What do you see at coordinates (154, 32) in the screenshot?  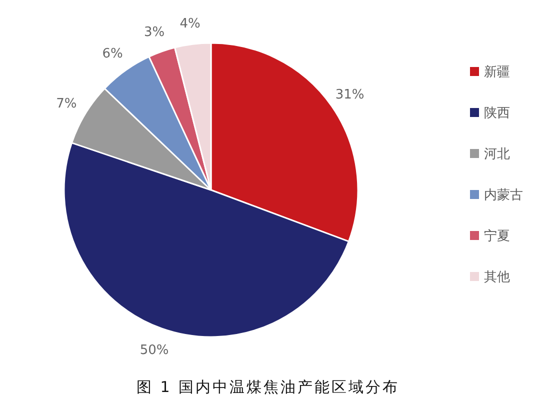 I see `data-label: 3%` at bounding box center [154, 32].